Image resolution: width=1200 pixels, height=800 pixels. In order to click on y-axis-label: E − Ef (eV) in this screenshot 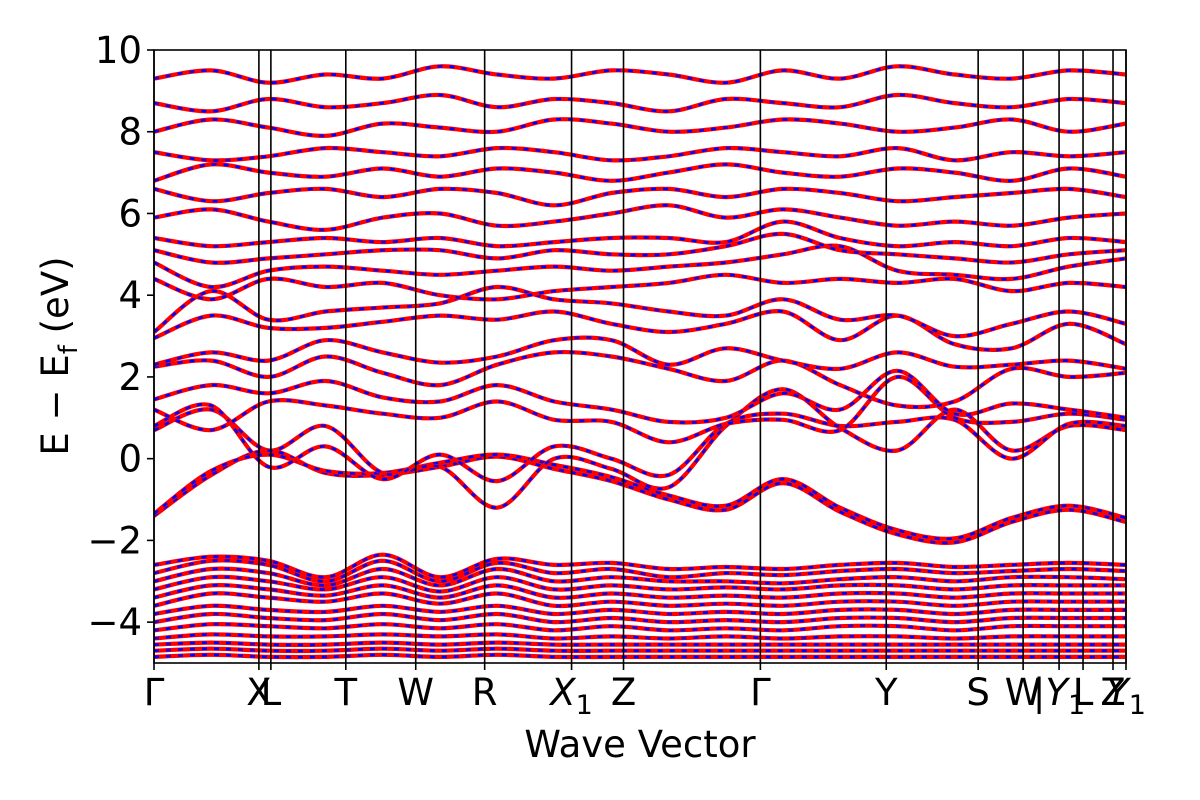, I will do `click(59, 355)`.